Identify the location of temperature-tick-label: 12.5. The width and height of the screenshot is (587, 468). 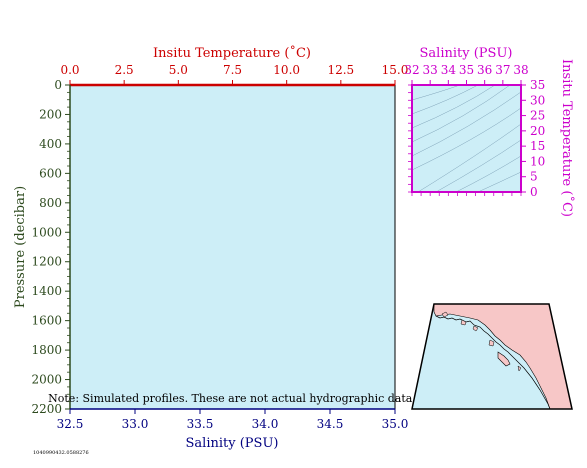
(340, 70).